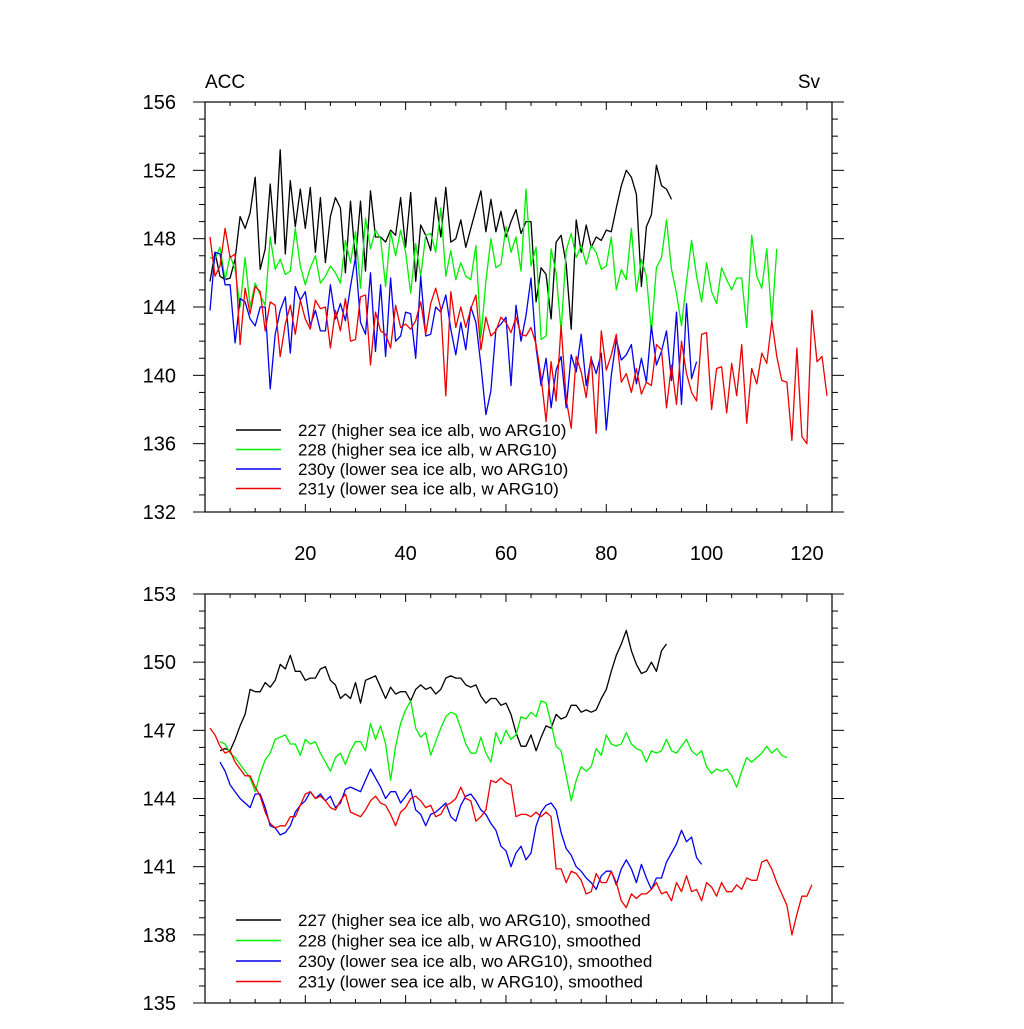  What do you see at coordinates (433, 469) in the screenshot?
I see `legend-label: 230y (lower sea ice alb, wo ARG10)` at bounding box center [433, 469].